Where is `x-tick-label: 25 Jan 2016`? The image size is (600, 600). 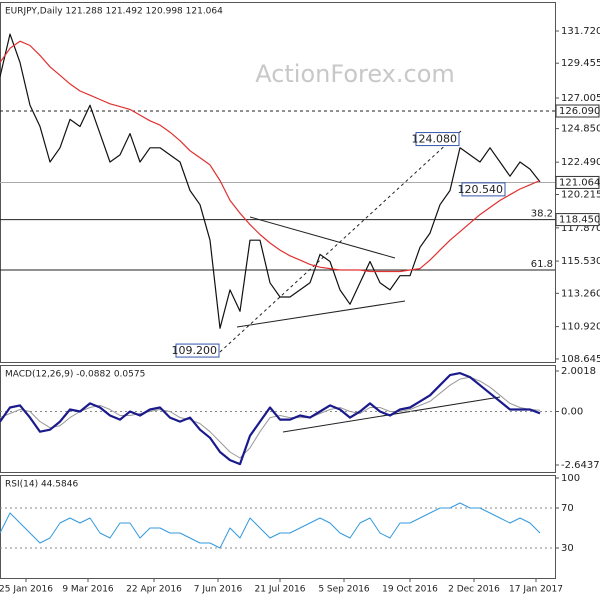
x-tick-label: 25 Jan 2016 is located at coordinates (26, 590).